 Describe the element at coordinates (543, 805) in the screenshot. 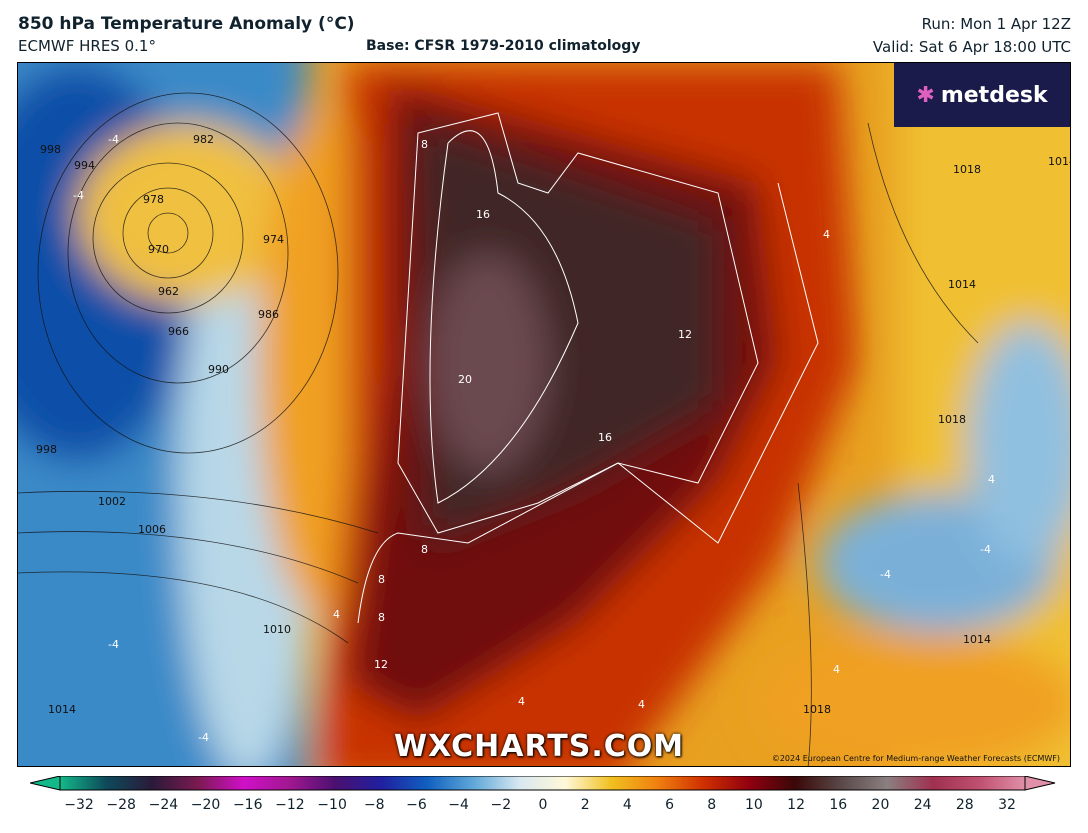

I see `colorbar-tick-label: 0` at that location.